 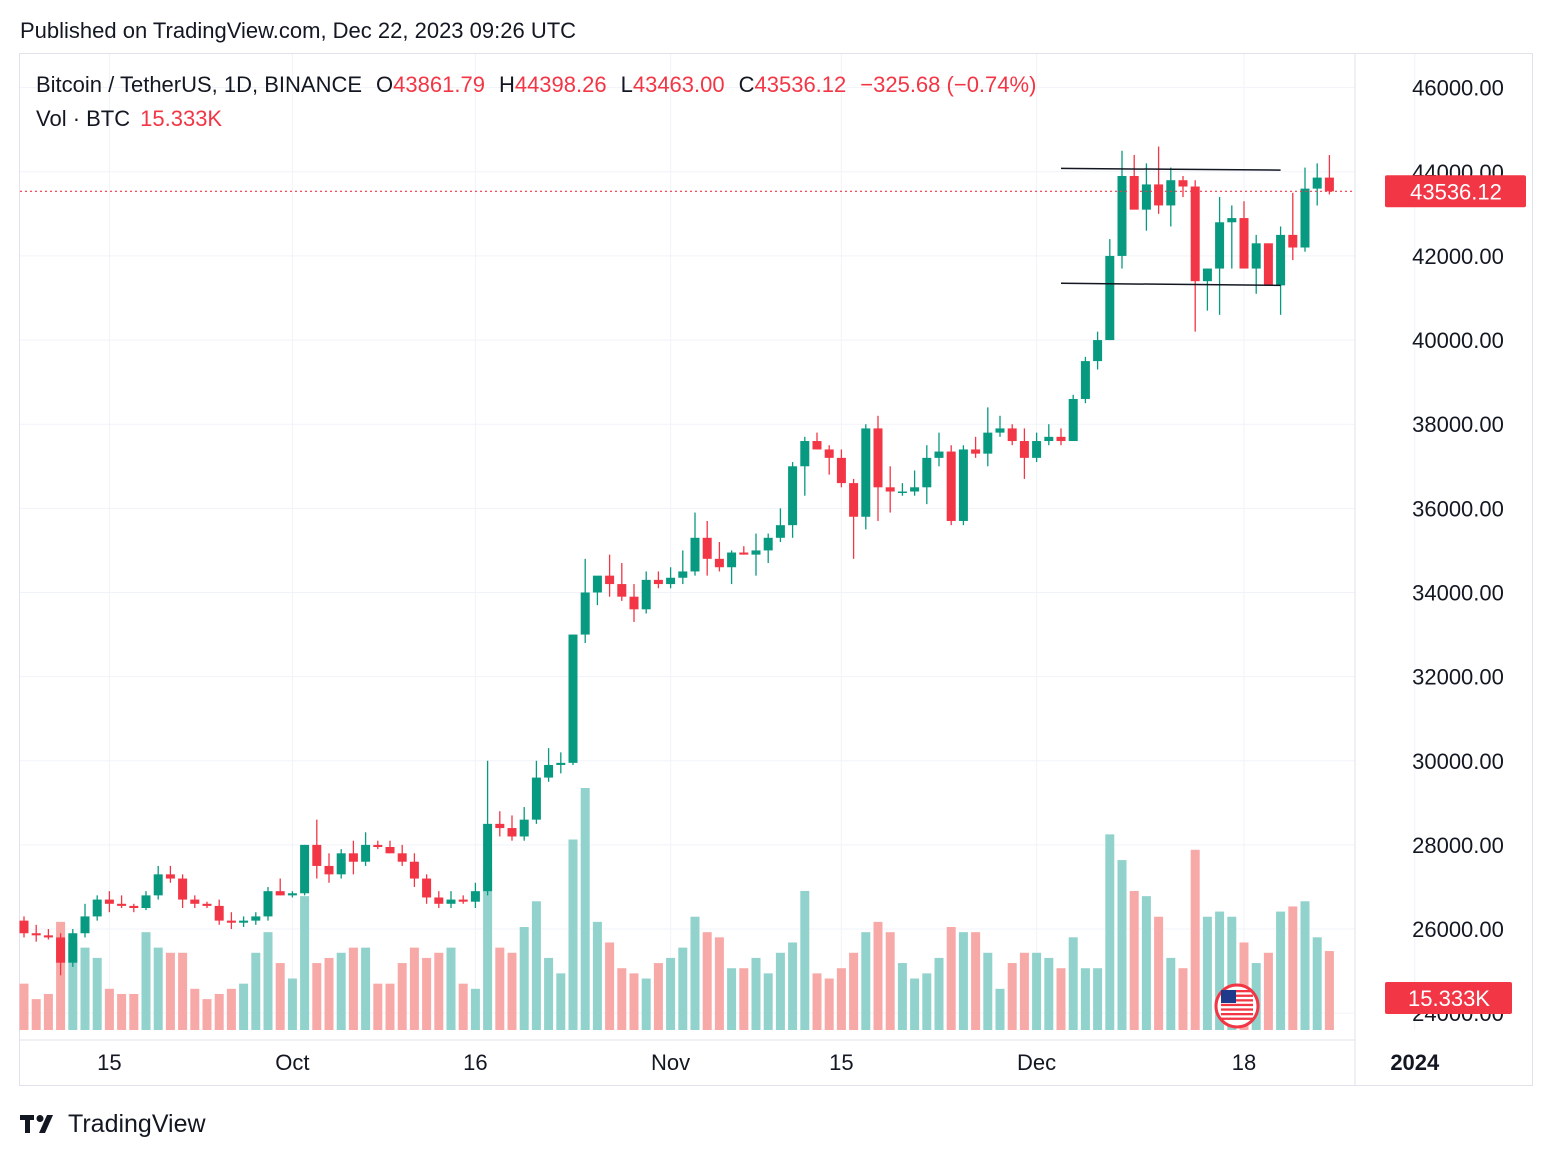 What do you see at coordinates (1456, 191) in the screenshot?
I see `last-price-badge-text: 43536.12` at bounding box center [1456, 191].